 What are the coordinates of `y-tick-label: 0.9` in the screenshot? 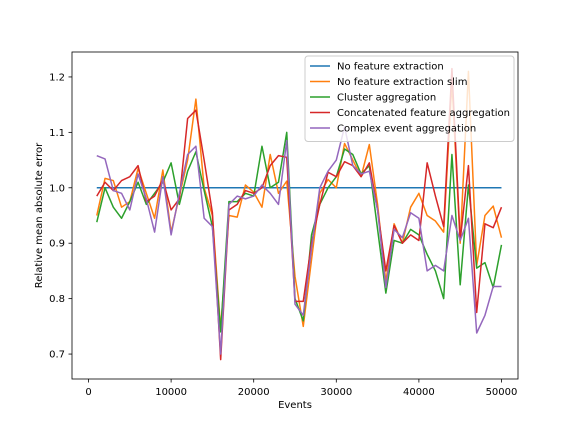 It's located at (57, 244).